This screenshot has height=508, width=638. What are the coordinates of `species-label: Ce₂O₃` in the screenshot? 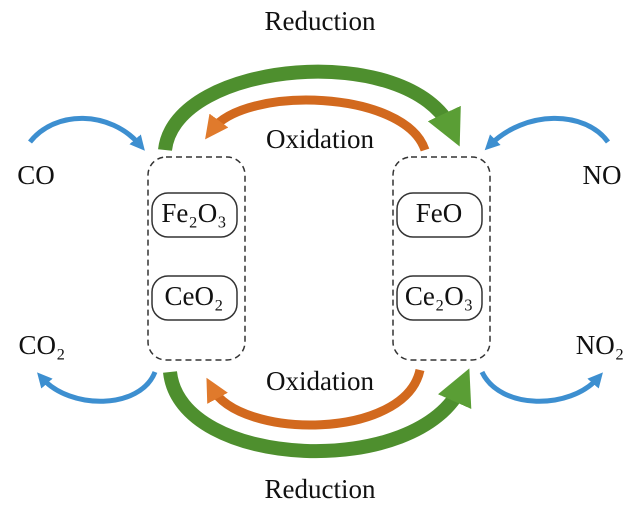 It's located at (439, 296).